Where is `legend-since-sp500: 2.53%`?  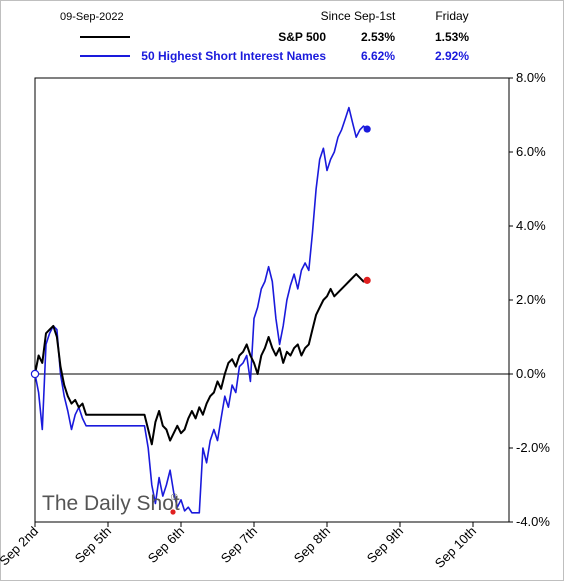 legend-since-sp500: 2.53% is located at coordinates (378, 37).